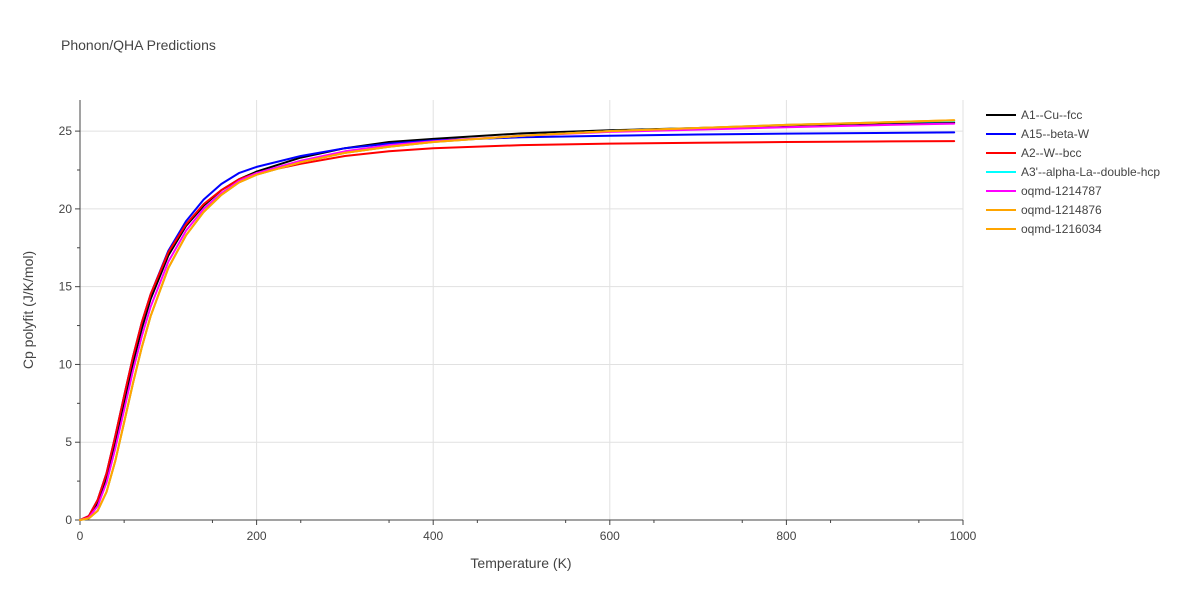  What do you see at coordinates (1061, 191) in the screenshot?
I see `legend-label: oqmd-1214787` at bounding box center [1061, 191].